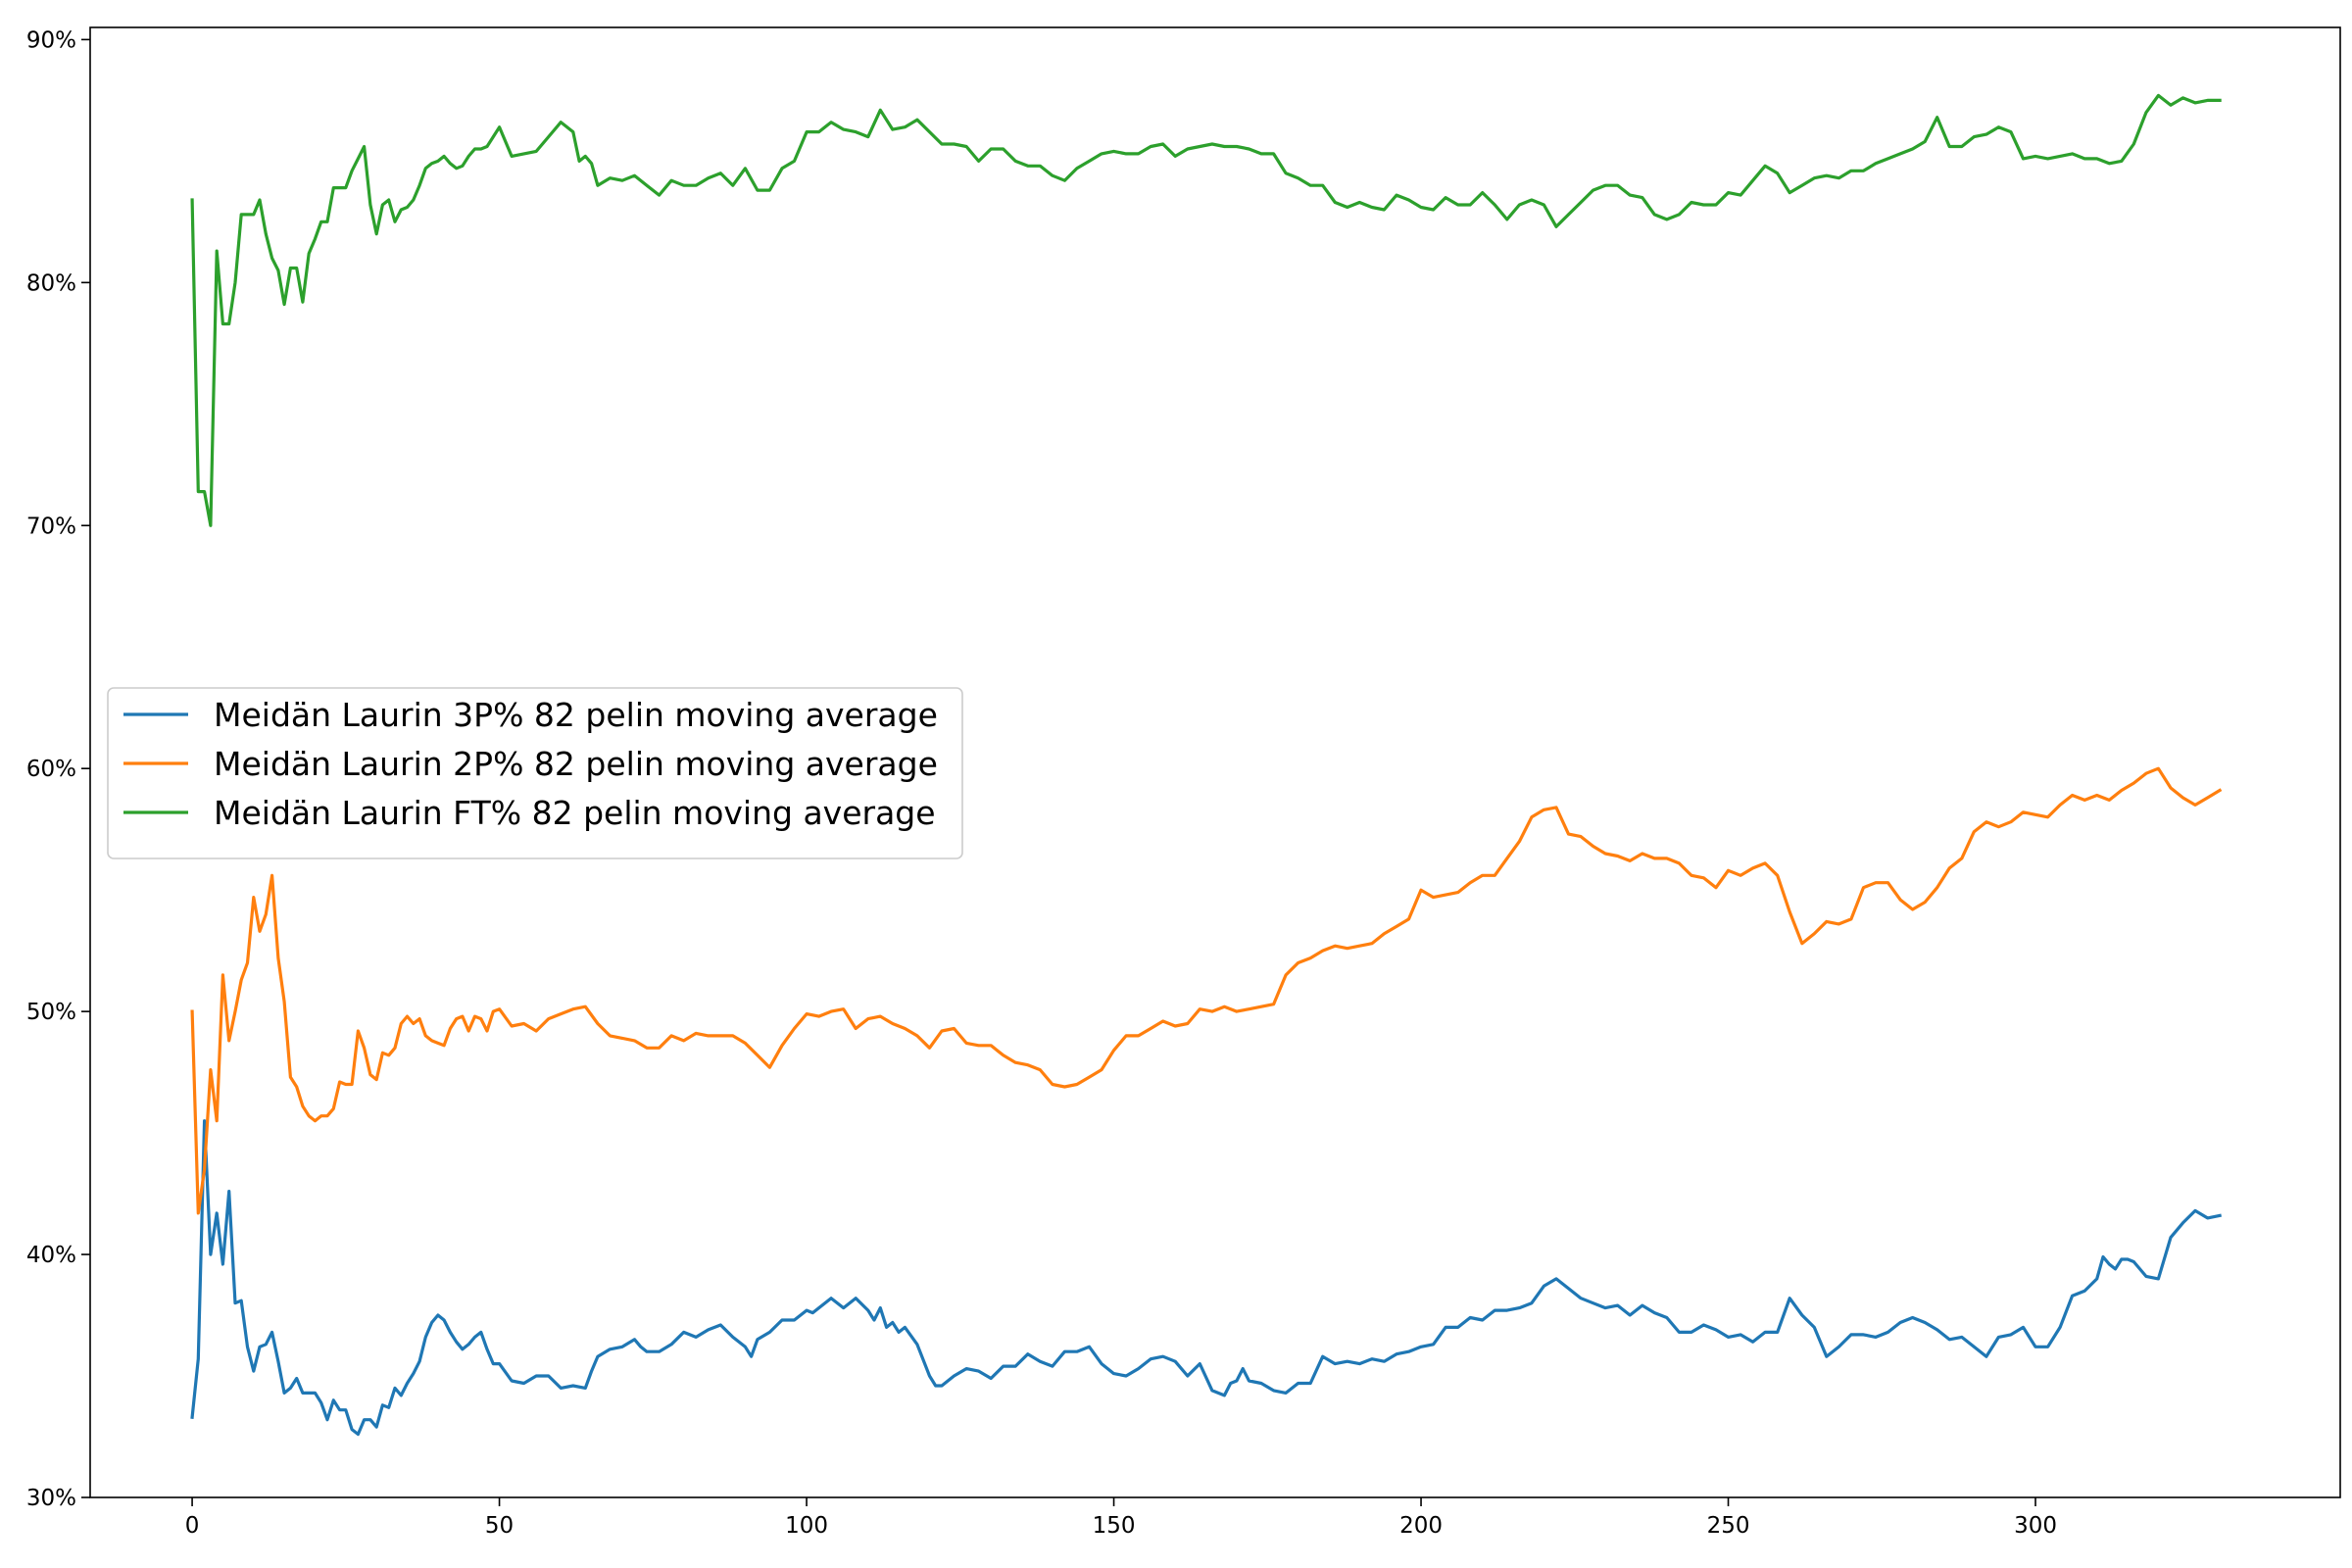  What do you see at coordinates (51, 283) in the screenshot?
I see `y-tick-label-5: 80%` at bounding box center [51, 283].